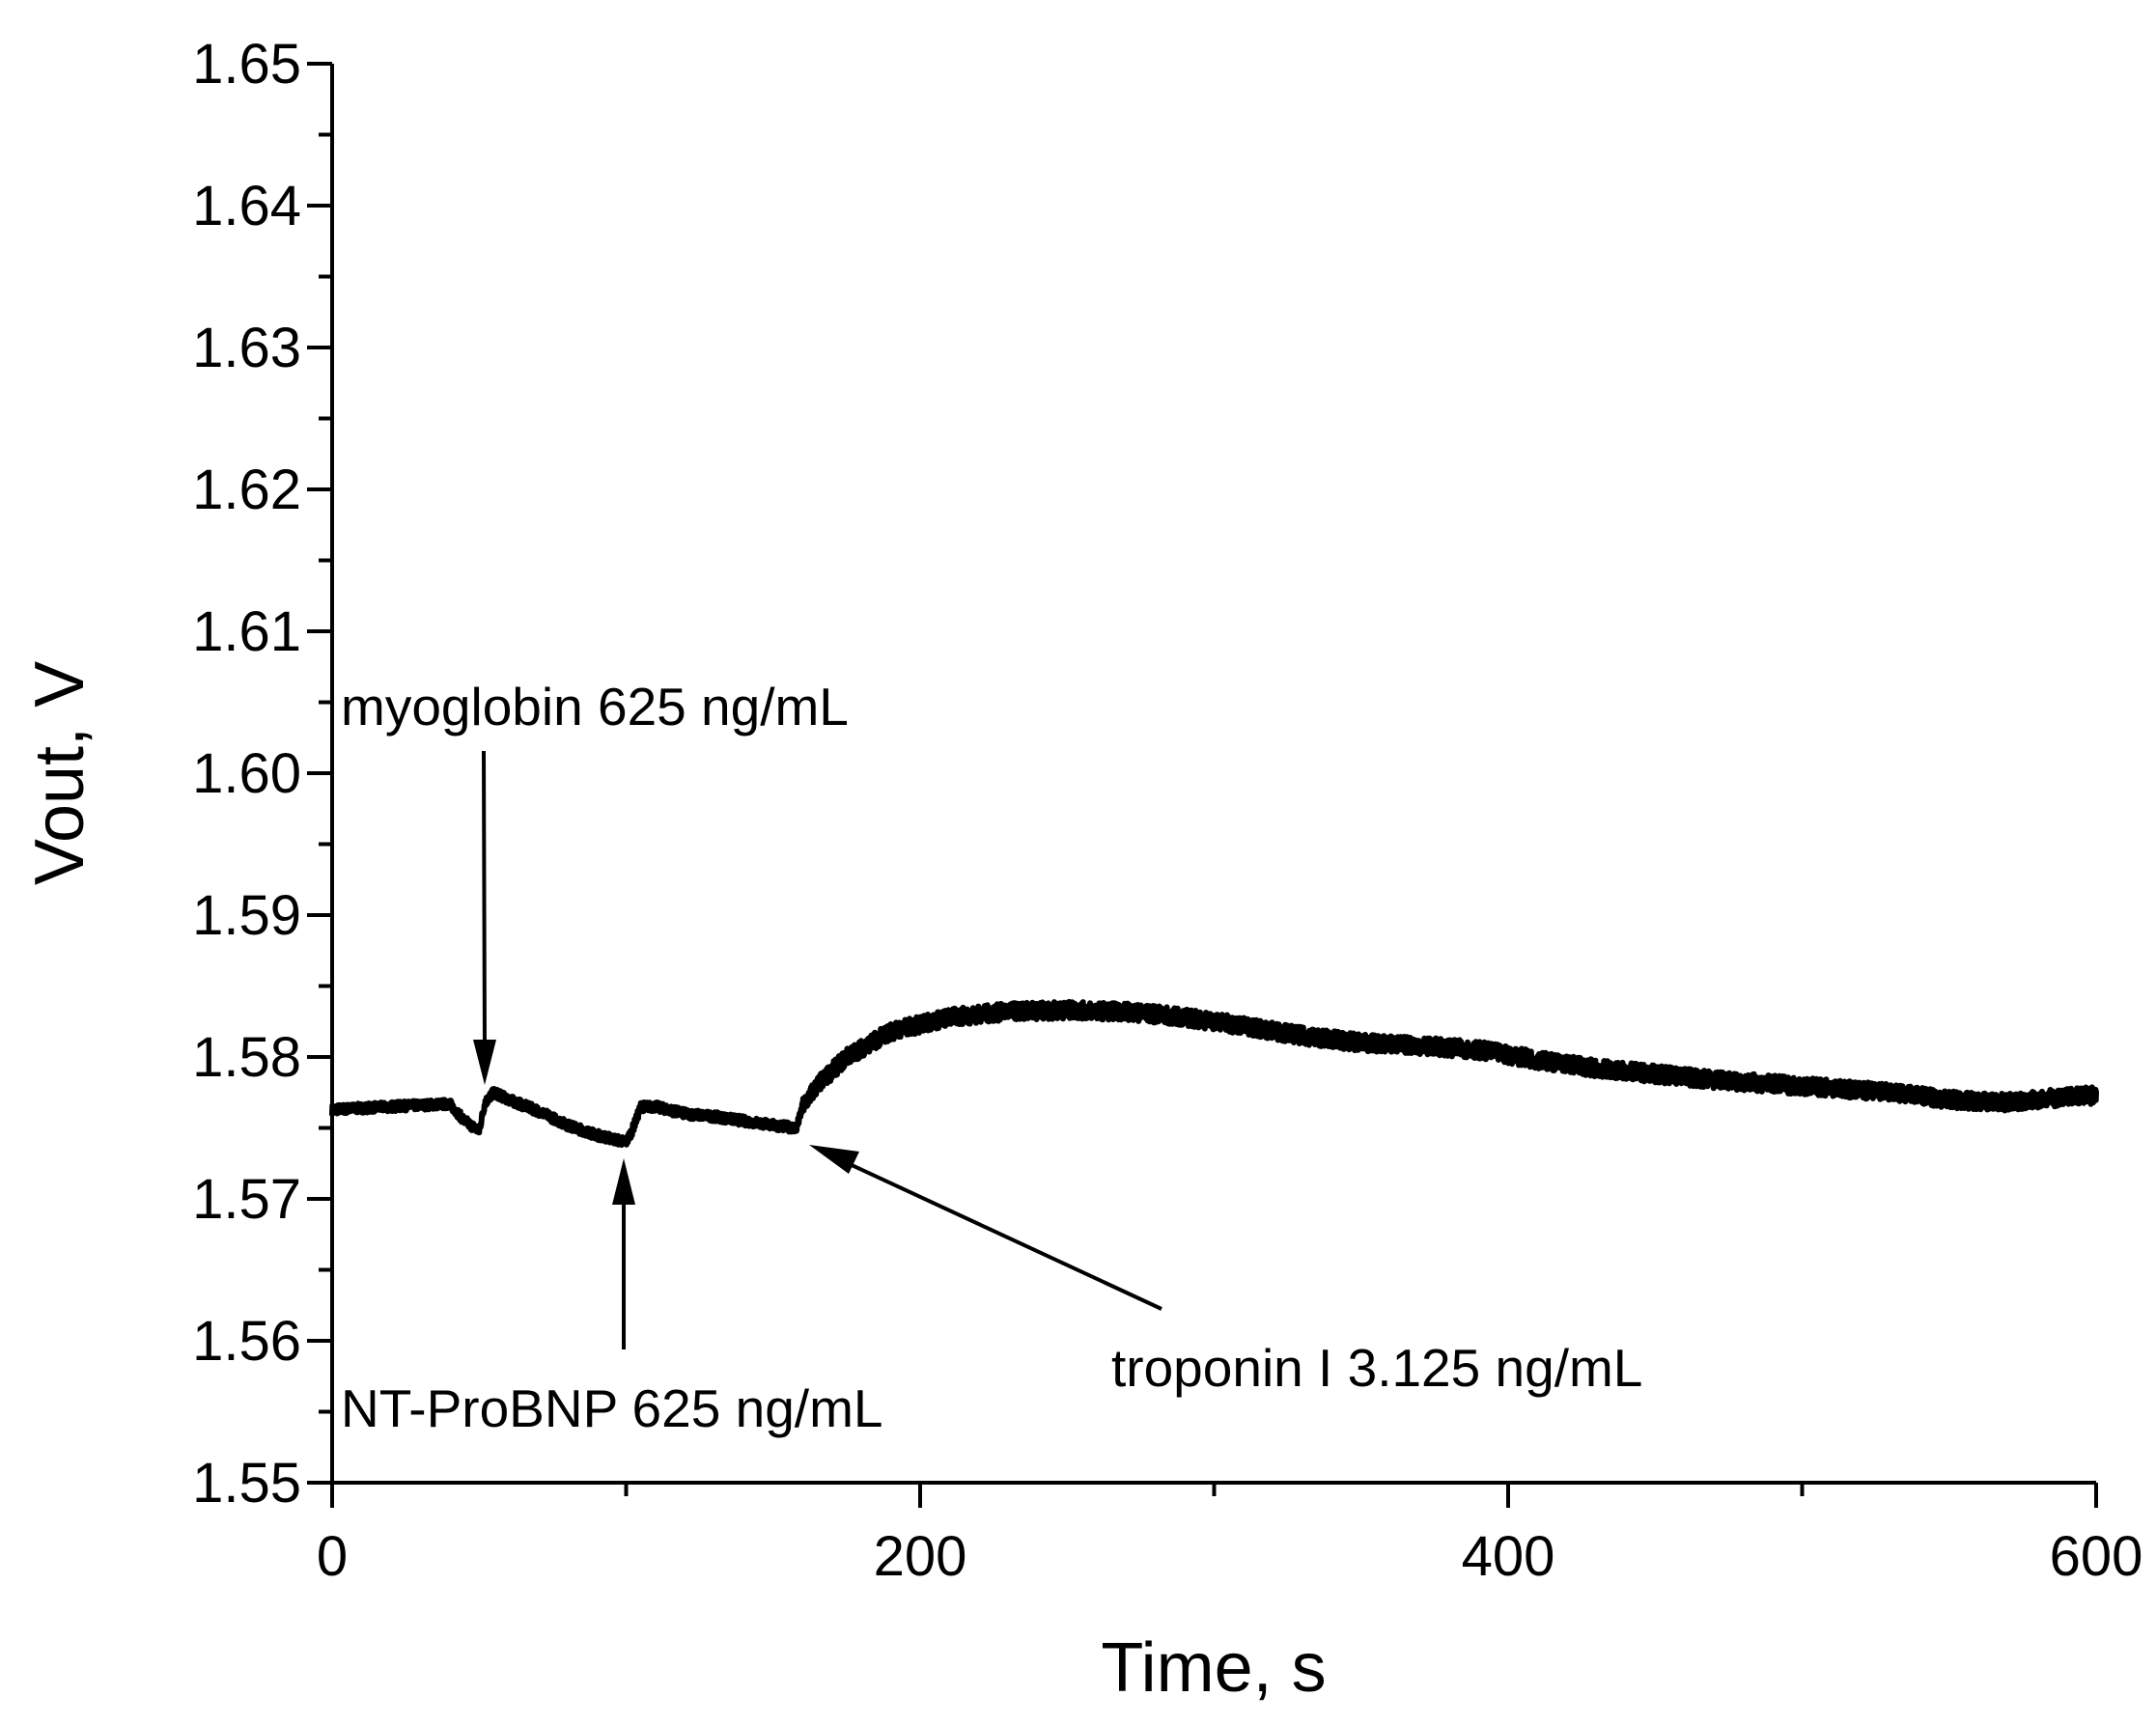 Image resolution: width=2156 pixels, height=1724 pixels. I want to click on y-tick-label: 1.65, so click(247, 64).